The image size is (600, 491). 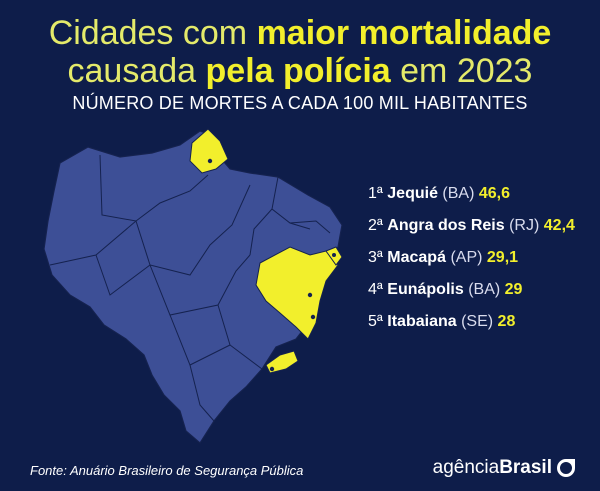 I want to click on marker-macapa, so click(x=210, y=161).